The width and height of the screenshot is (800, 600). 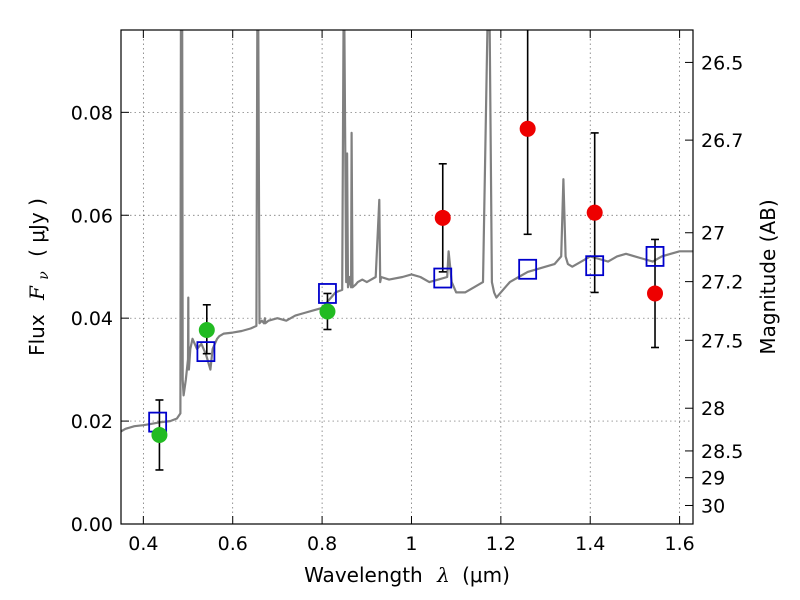 I want to click on green-points-series, so click(x=243, y=373).